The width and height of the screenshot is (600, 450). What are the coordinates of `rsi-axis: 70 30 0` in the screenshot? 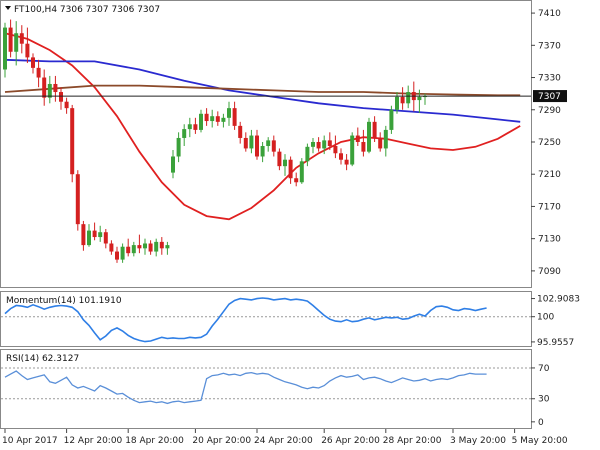 It's located at (540, 396).